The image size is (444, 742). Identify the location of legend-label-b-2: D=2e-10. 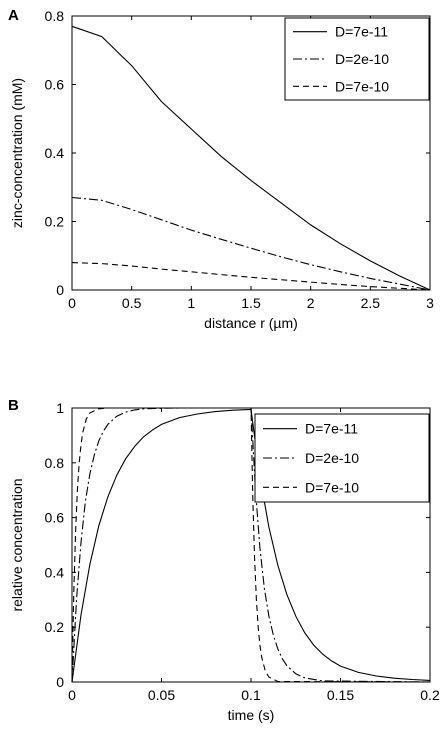
(332, 458).